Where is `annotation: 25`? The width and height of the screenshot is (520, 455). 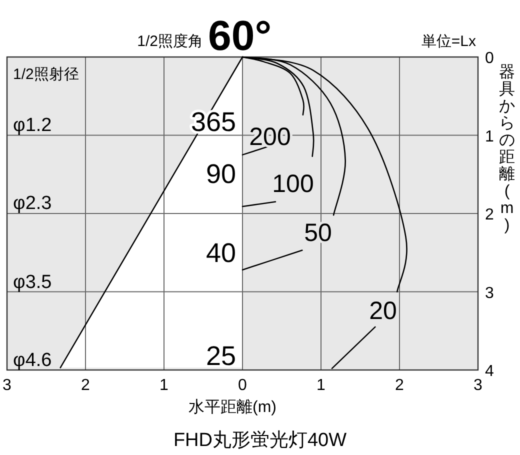
annotation: 25 is located at coordinates (221, 356).